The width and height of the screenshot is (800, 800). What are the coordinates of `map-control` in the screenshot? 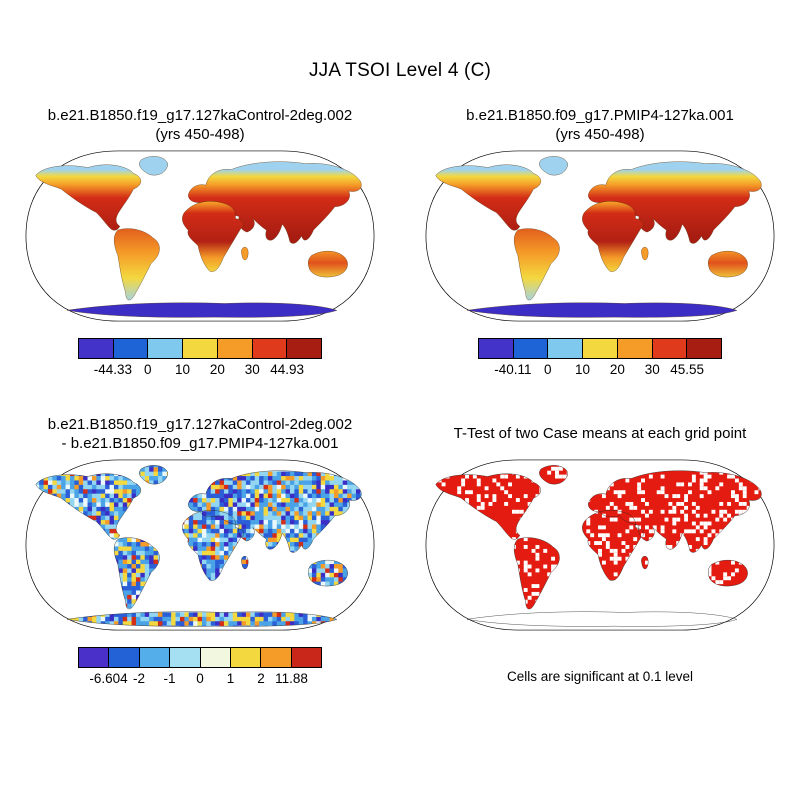 It's located at (200, 236).